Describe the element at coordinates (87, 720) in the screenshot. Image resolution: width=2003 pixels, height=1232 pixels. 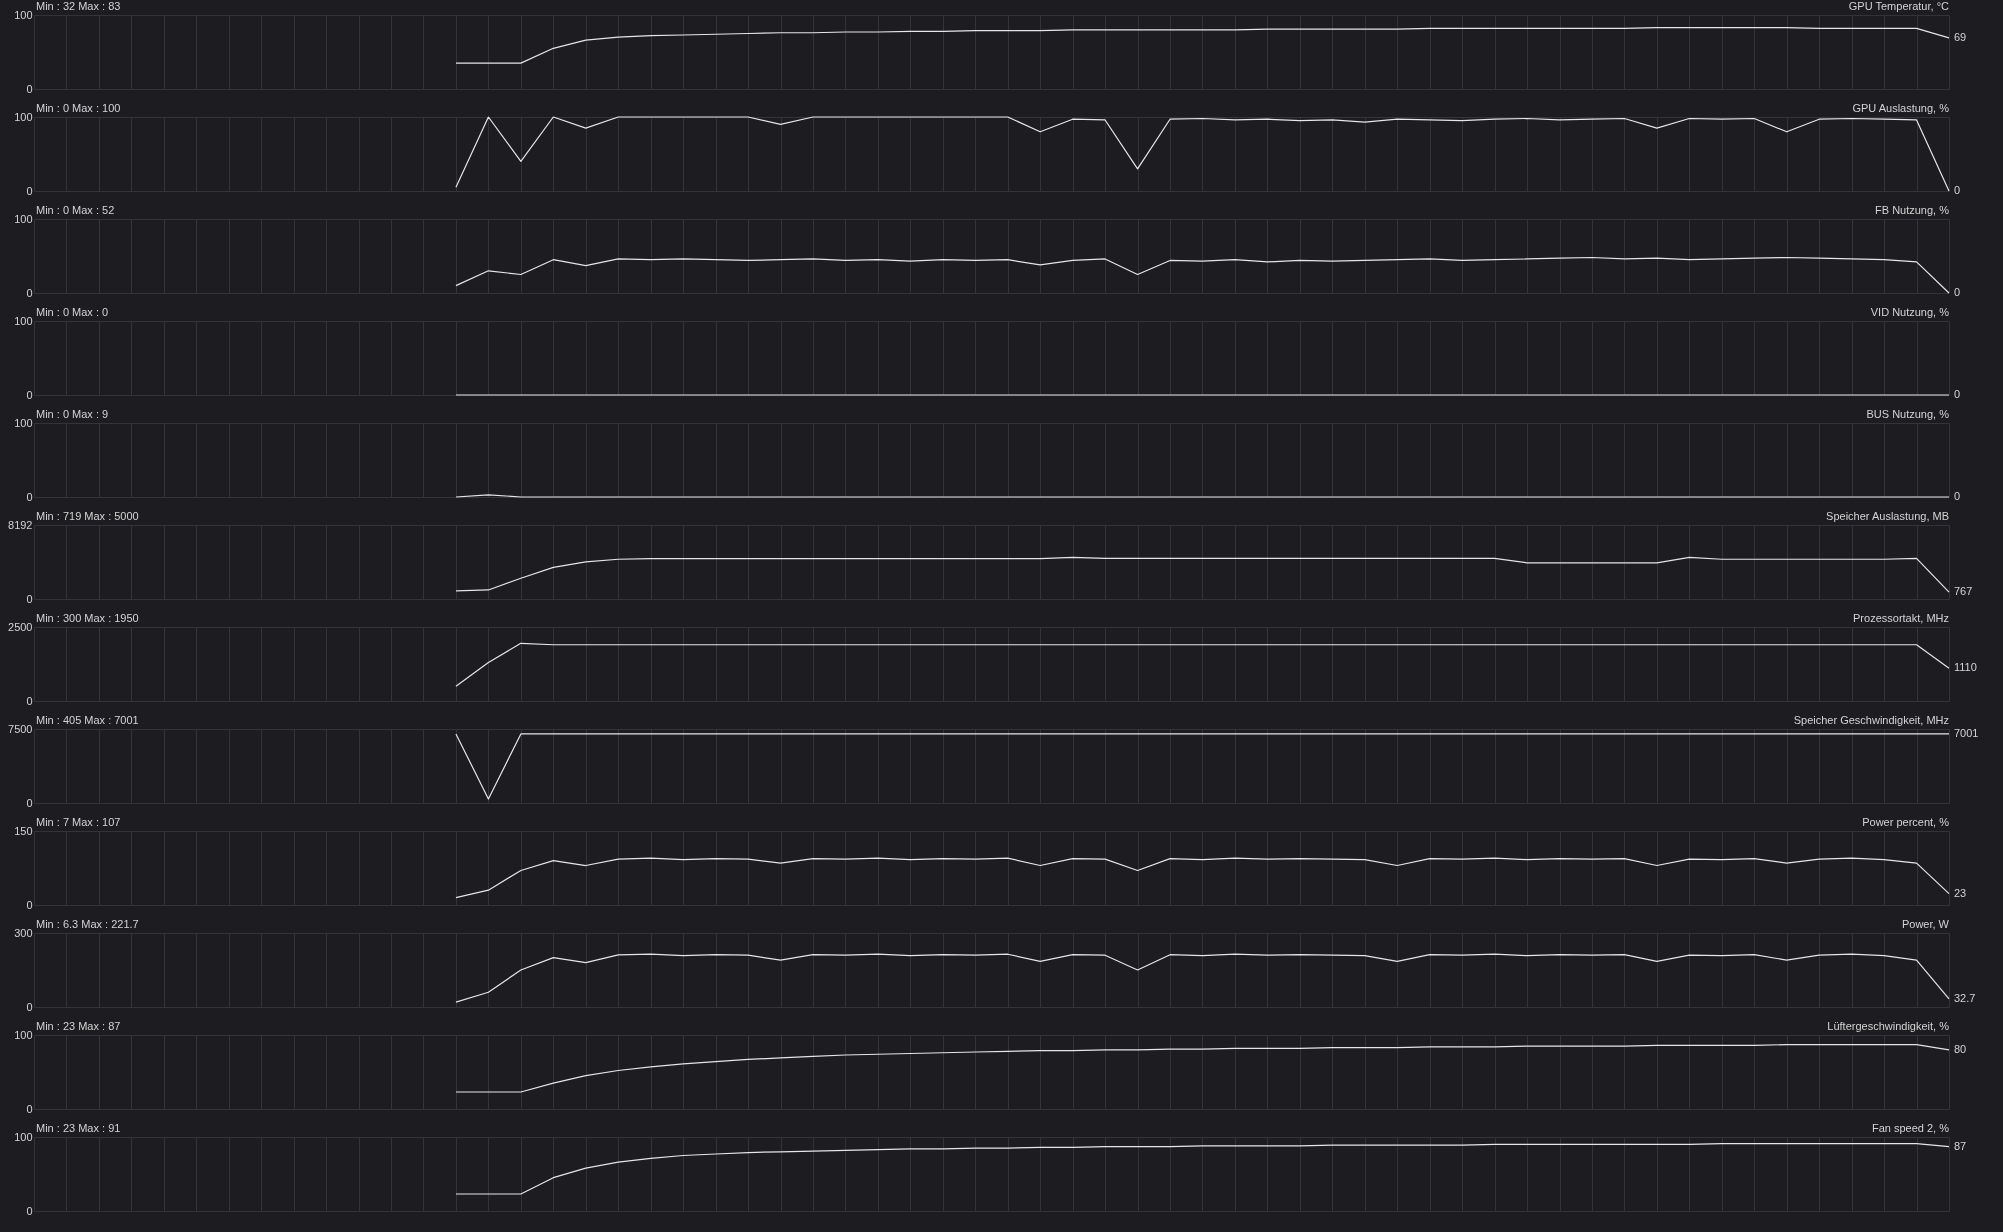
I see `text: Min : 405 Max : 7001` at that location.